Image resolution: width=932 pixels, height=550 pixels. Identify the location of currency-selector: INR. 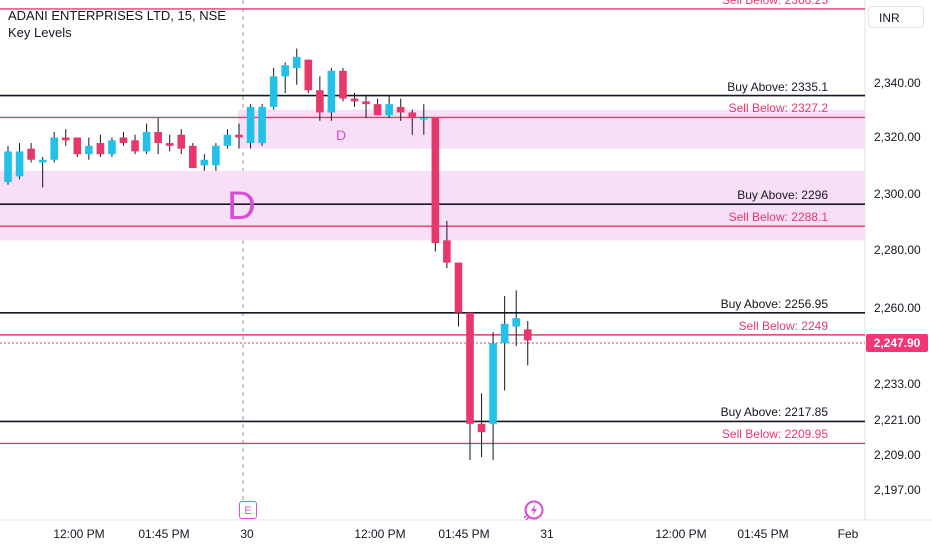
(896, 17).